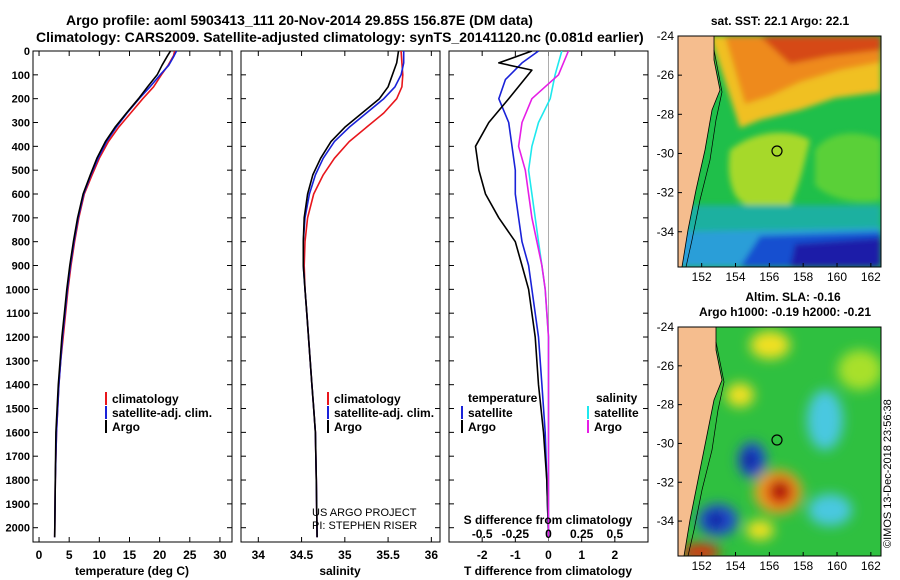 Image resolution: width=900 pixels, height=580 pixels. Describe the element at coordinates (190, 555) in the screenshot. I see `x-tick-label: 25` at that location.